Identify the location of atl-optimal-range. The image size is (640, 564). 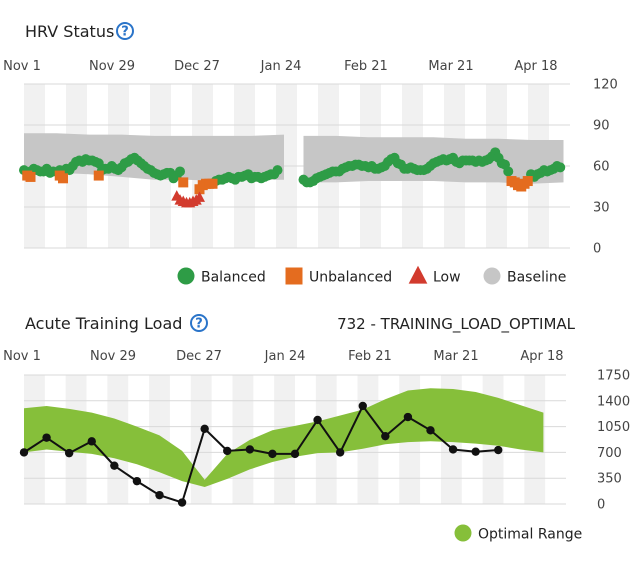
(284, 437).